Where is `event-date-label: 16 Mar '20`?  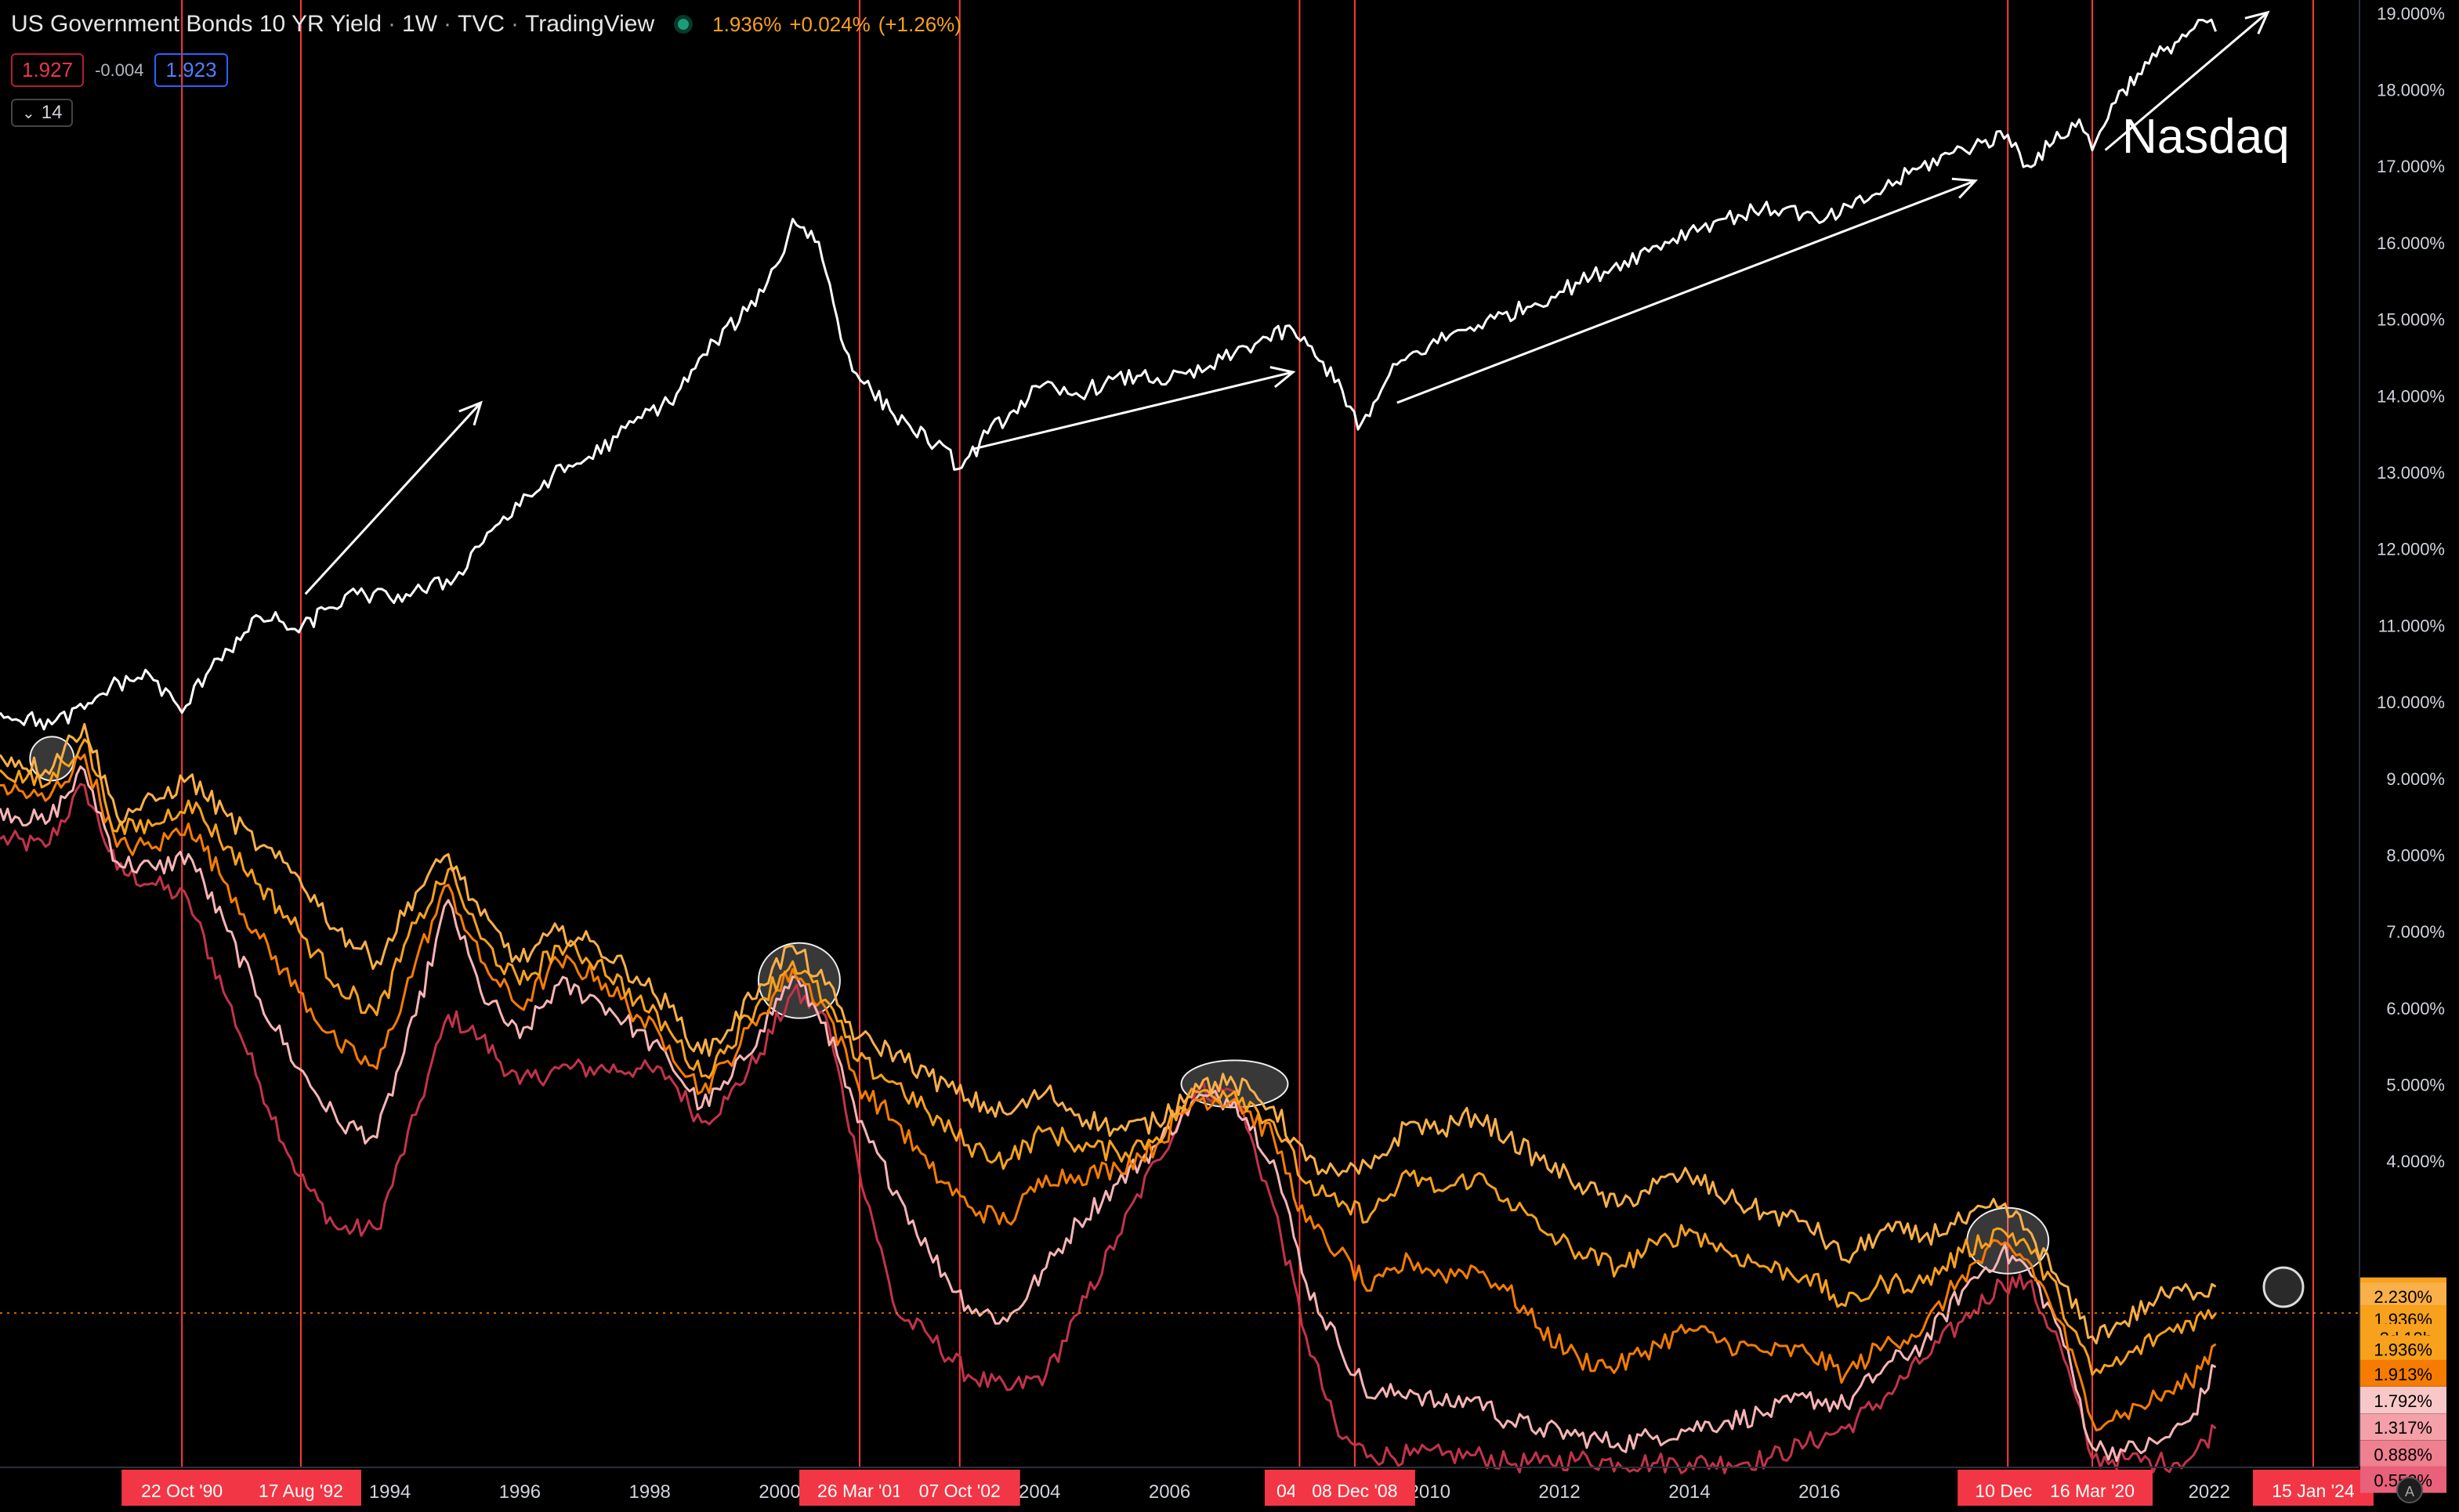
event-date-label: 16 Mar '20 is located at coordinates (2092, 1491).